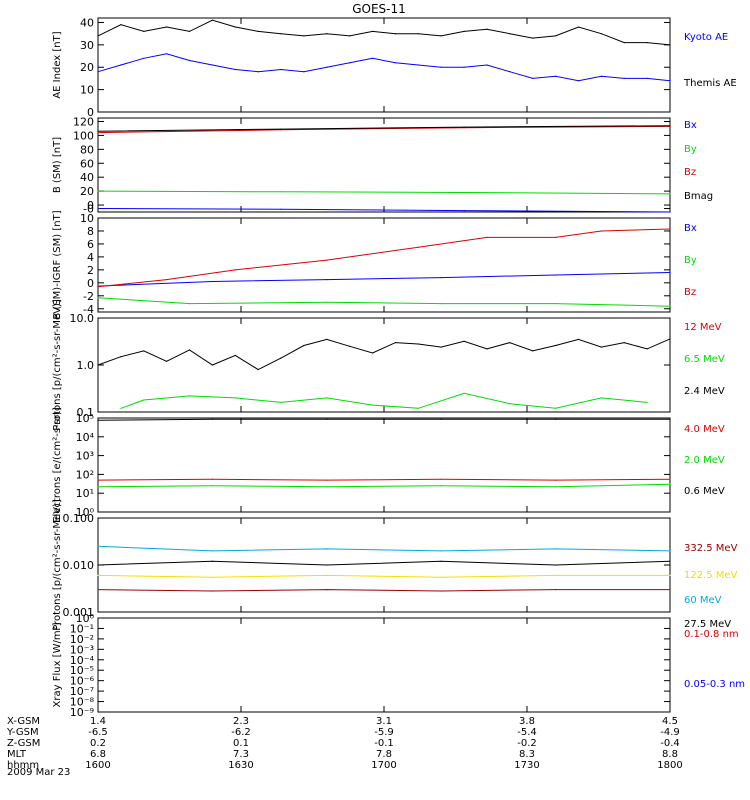 The width and height of the screenshot is (750, 800). What do you see at coordinates (82, 628) in the screenshot?
I see `ytick-label: 10⁻¹` at bounding box center [82, 628].